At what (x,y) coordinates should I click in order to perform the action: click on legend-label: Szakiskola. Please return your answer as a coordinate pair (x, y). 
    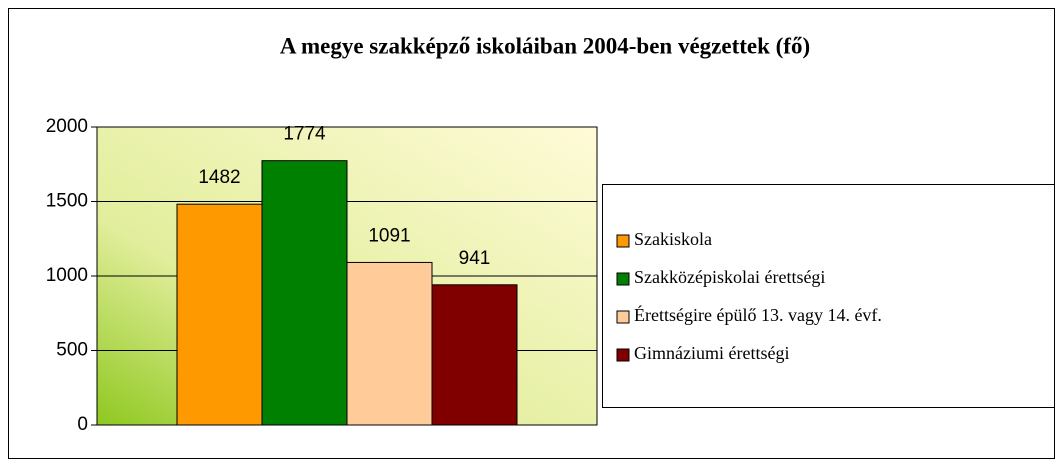
    Looking at the image, I should click on (673, 239).